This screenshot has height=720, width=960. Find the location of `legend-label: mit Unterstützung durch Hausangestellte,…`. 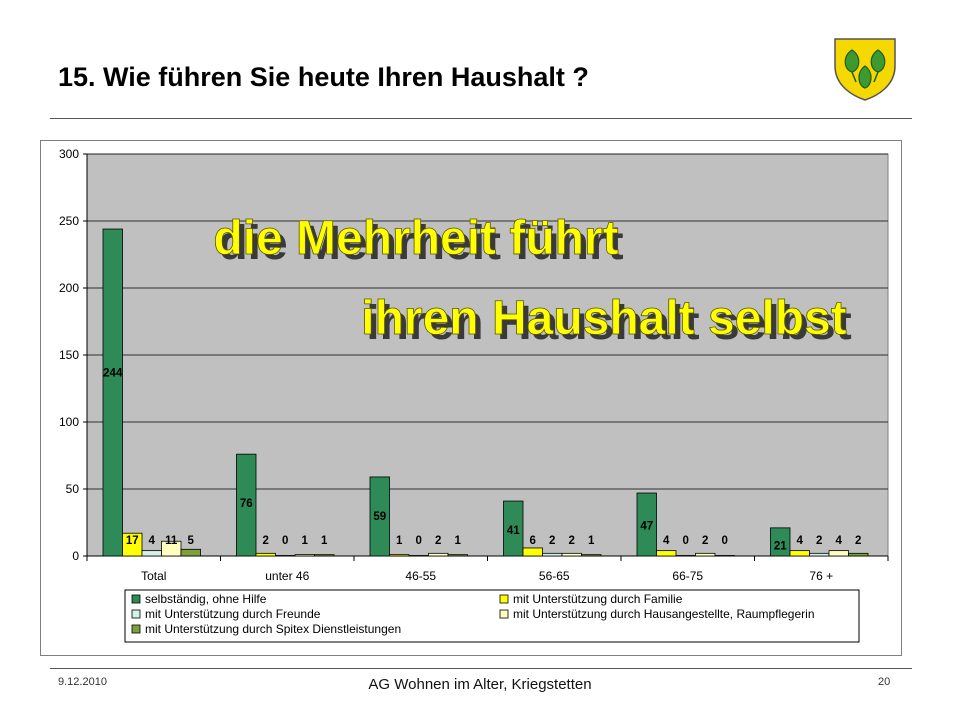

legend-label: mit Unterstützung durch Hausangestellte,… is located at coordinates (664, 614).